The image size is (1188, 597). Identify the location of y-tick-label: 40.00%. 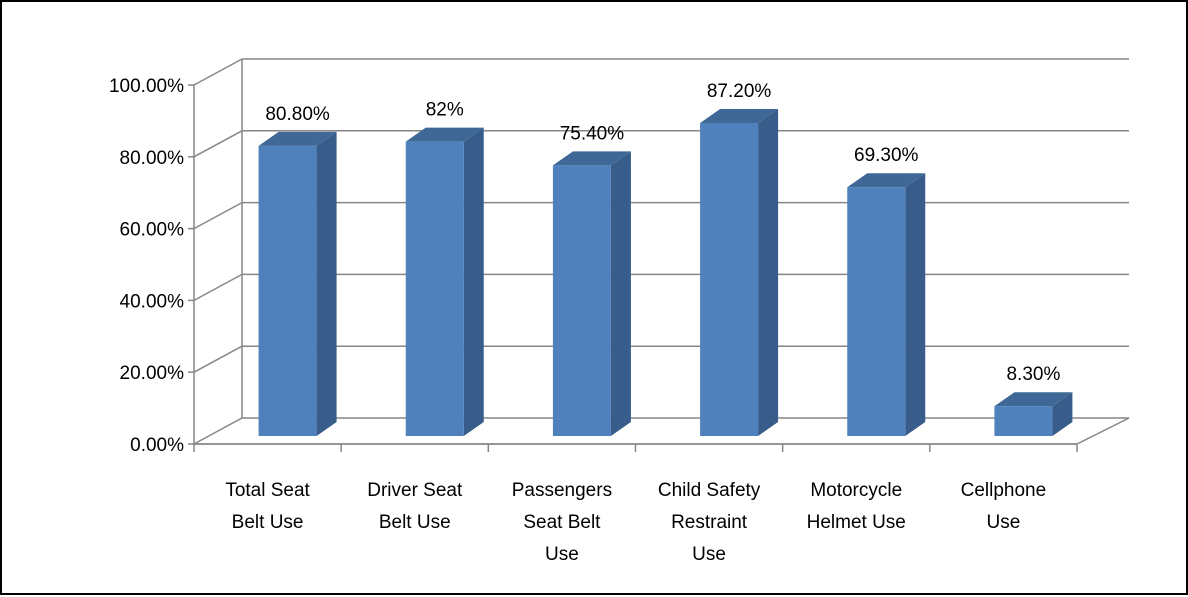
(152, 301).